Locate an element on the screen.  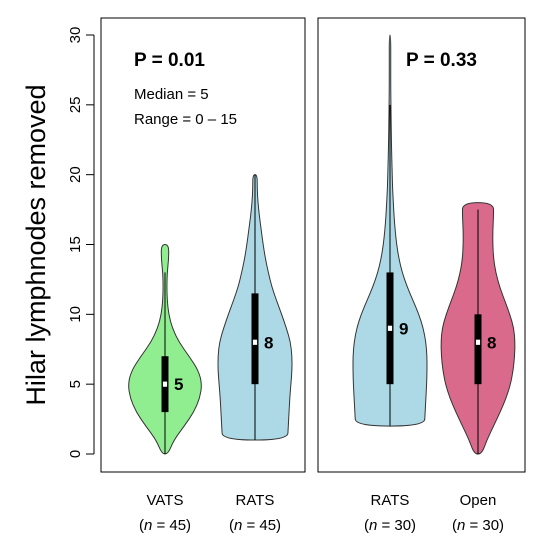
stat-label: Median = 5 is located at coordinates (171, 94).